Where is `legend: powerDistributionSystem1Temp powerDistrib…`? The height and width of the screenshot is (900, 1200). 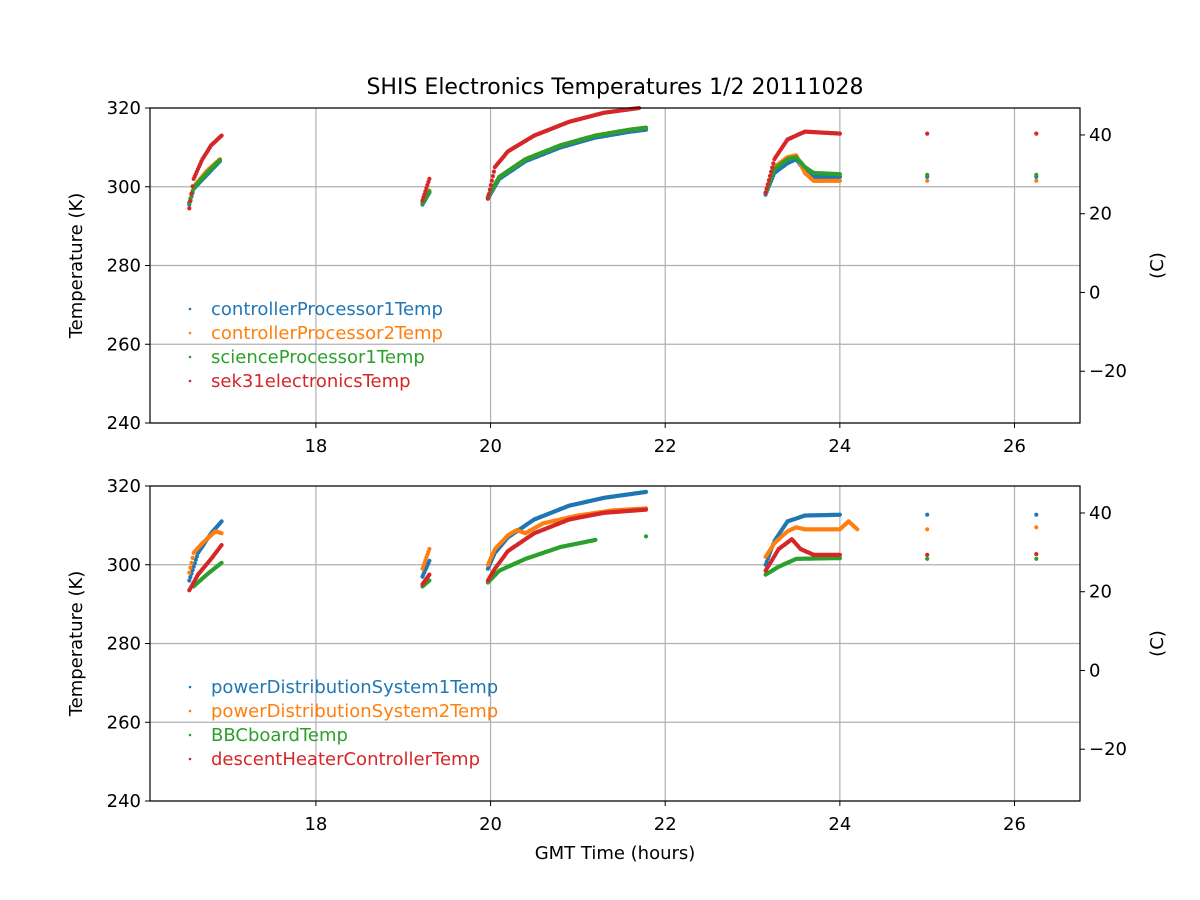 legend: powerDistributionSystem1Temp powerDistrib… is located at coordinates (343, 723).